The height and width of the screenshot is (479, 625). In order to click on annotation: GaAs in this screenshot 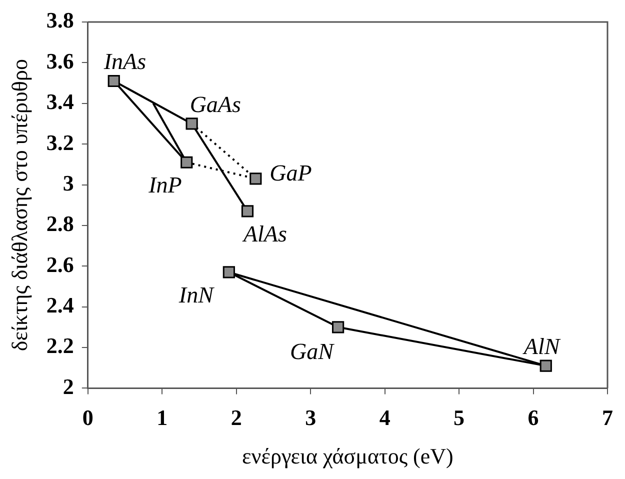, I will do `click(215, 104)`.